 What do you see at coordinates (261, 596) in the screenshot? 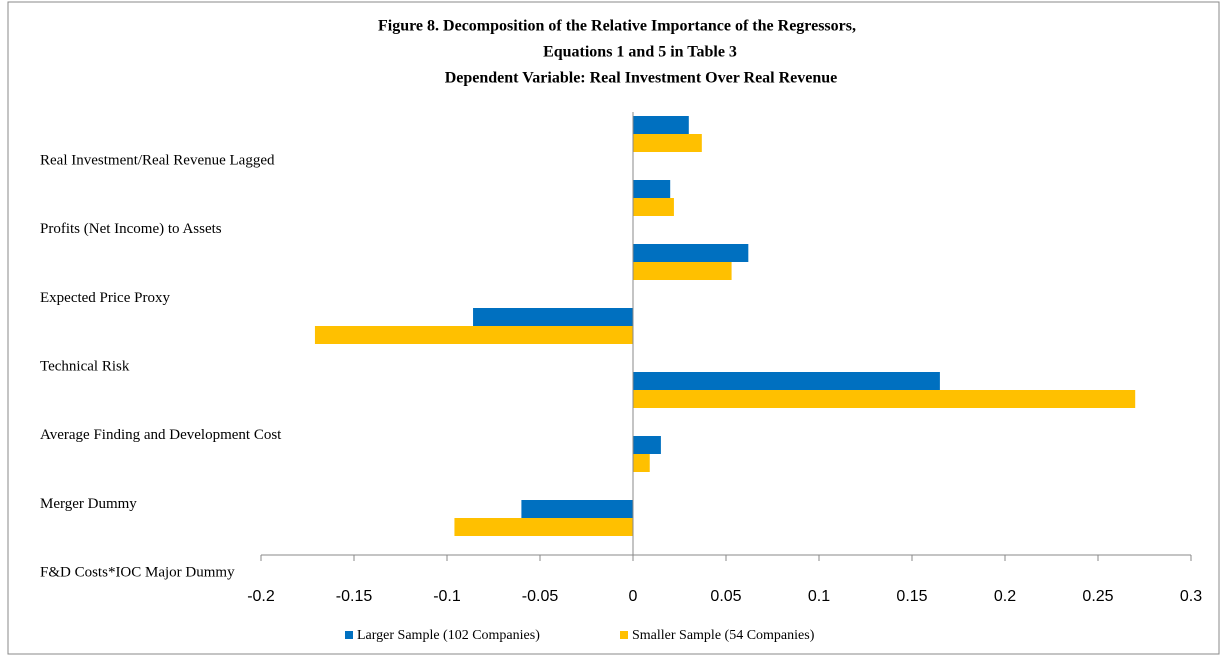
I see `x-tick-label: -0.2` at bounding box center [261, 596].